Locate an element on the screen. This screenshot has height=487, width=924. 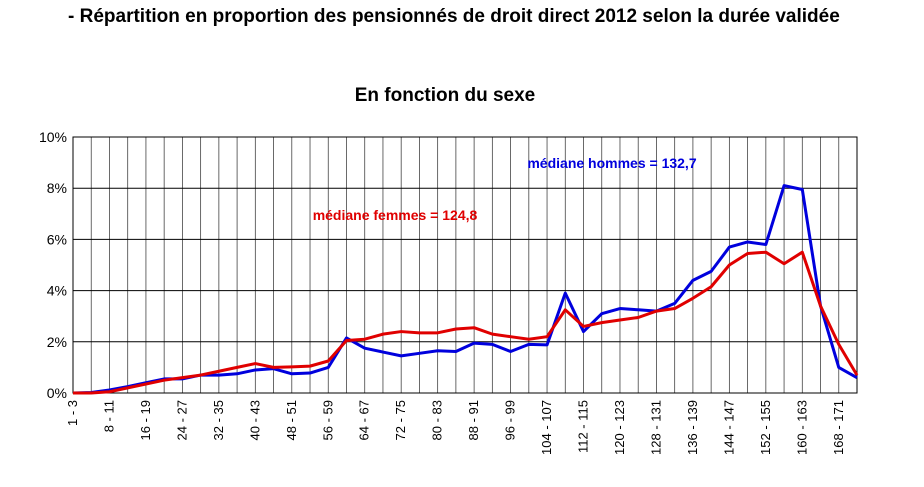
chart-title: En fonction du sexe is located at coordinates (445, 95).